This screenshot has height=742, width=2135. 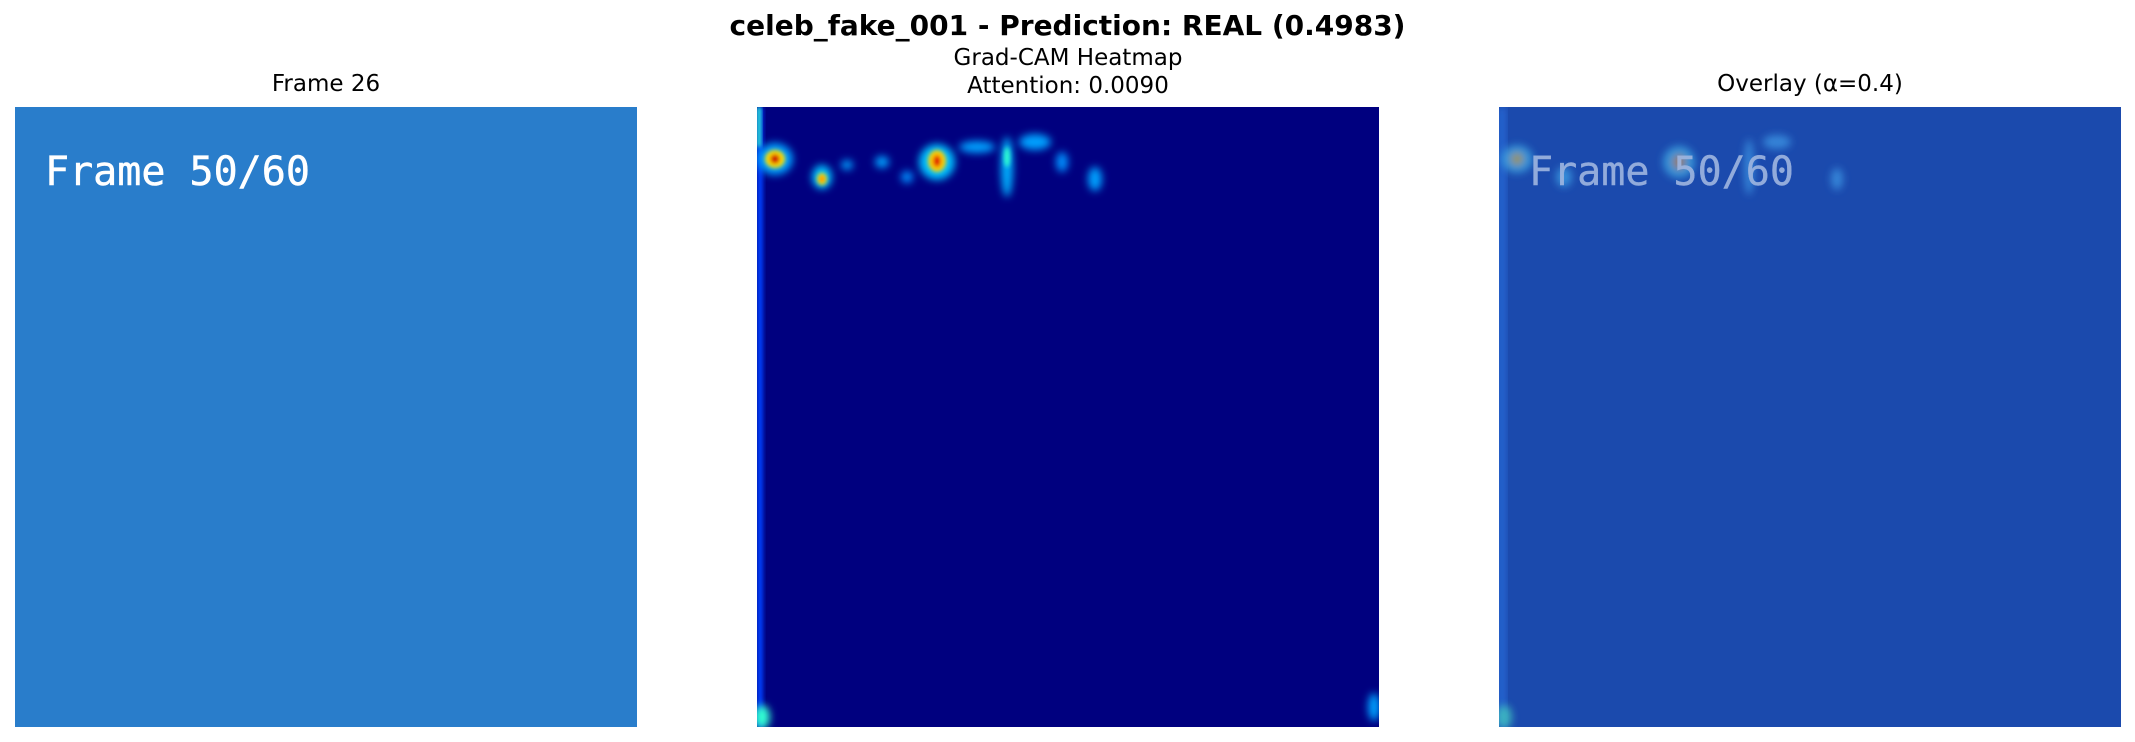 What do you see at coordinates (1068, 58) in the screenshot?
I see `heatmap-title-line1: Grad-CAM Heatmap` at bounding box center [1068, 58].